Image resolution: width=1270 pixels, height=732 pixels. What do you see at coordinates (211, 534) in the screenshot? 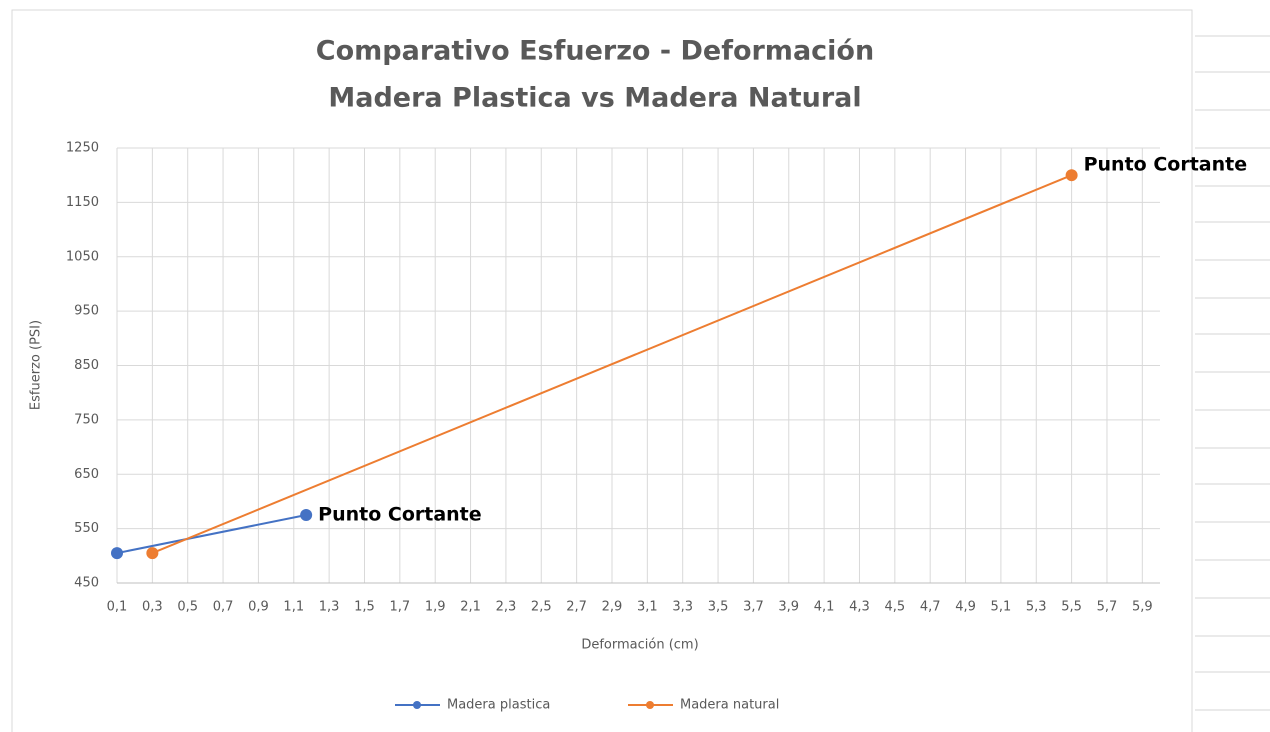
I see `series-line` at bounding box center [211, 534].